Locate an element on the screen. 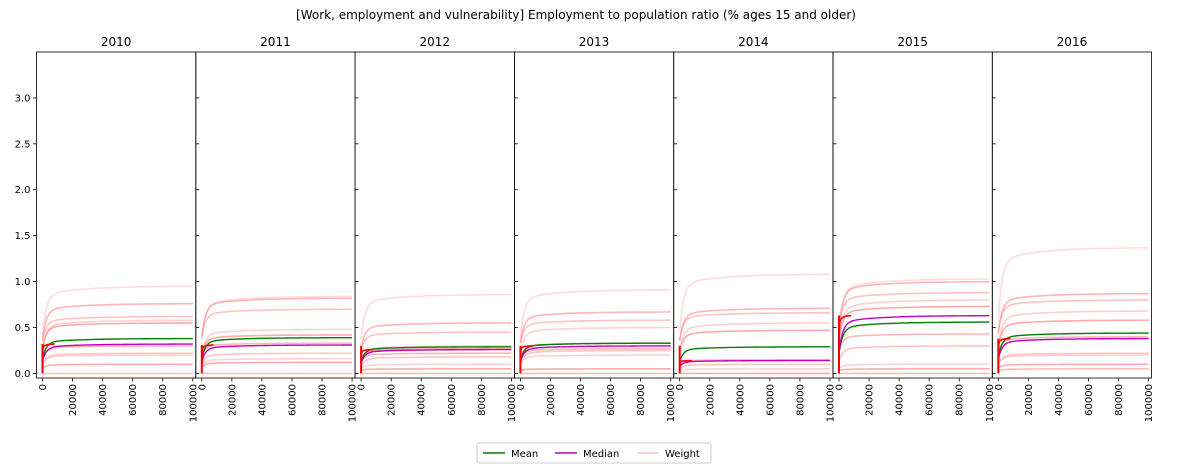 This screenshot has height=468, width=1188. chart-legend: Mean Median Weight is located at coordinates (594, 453).